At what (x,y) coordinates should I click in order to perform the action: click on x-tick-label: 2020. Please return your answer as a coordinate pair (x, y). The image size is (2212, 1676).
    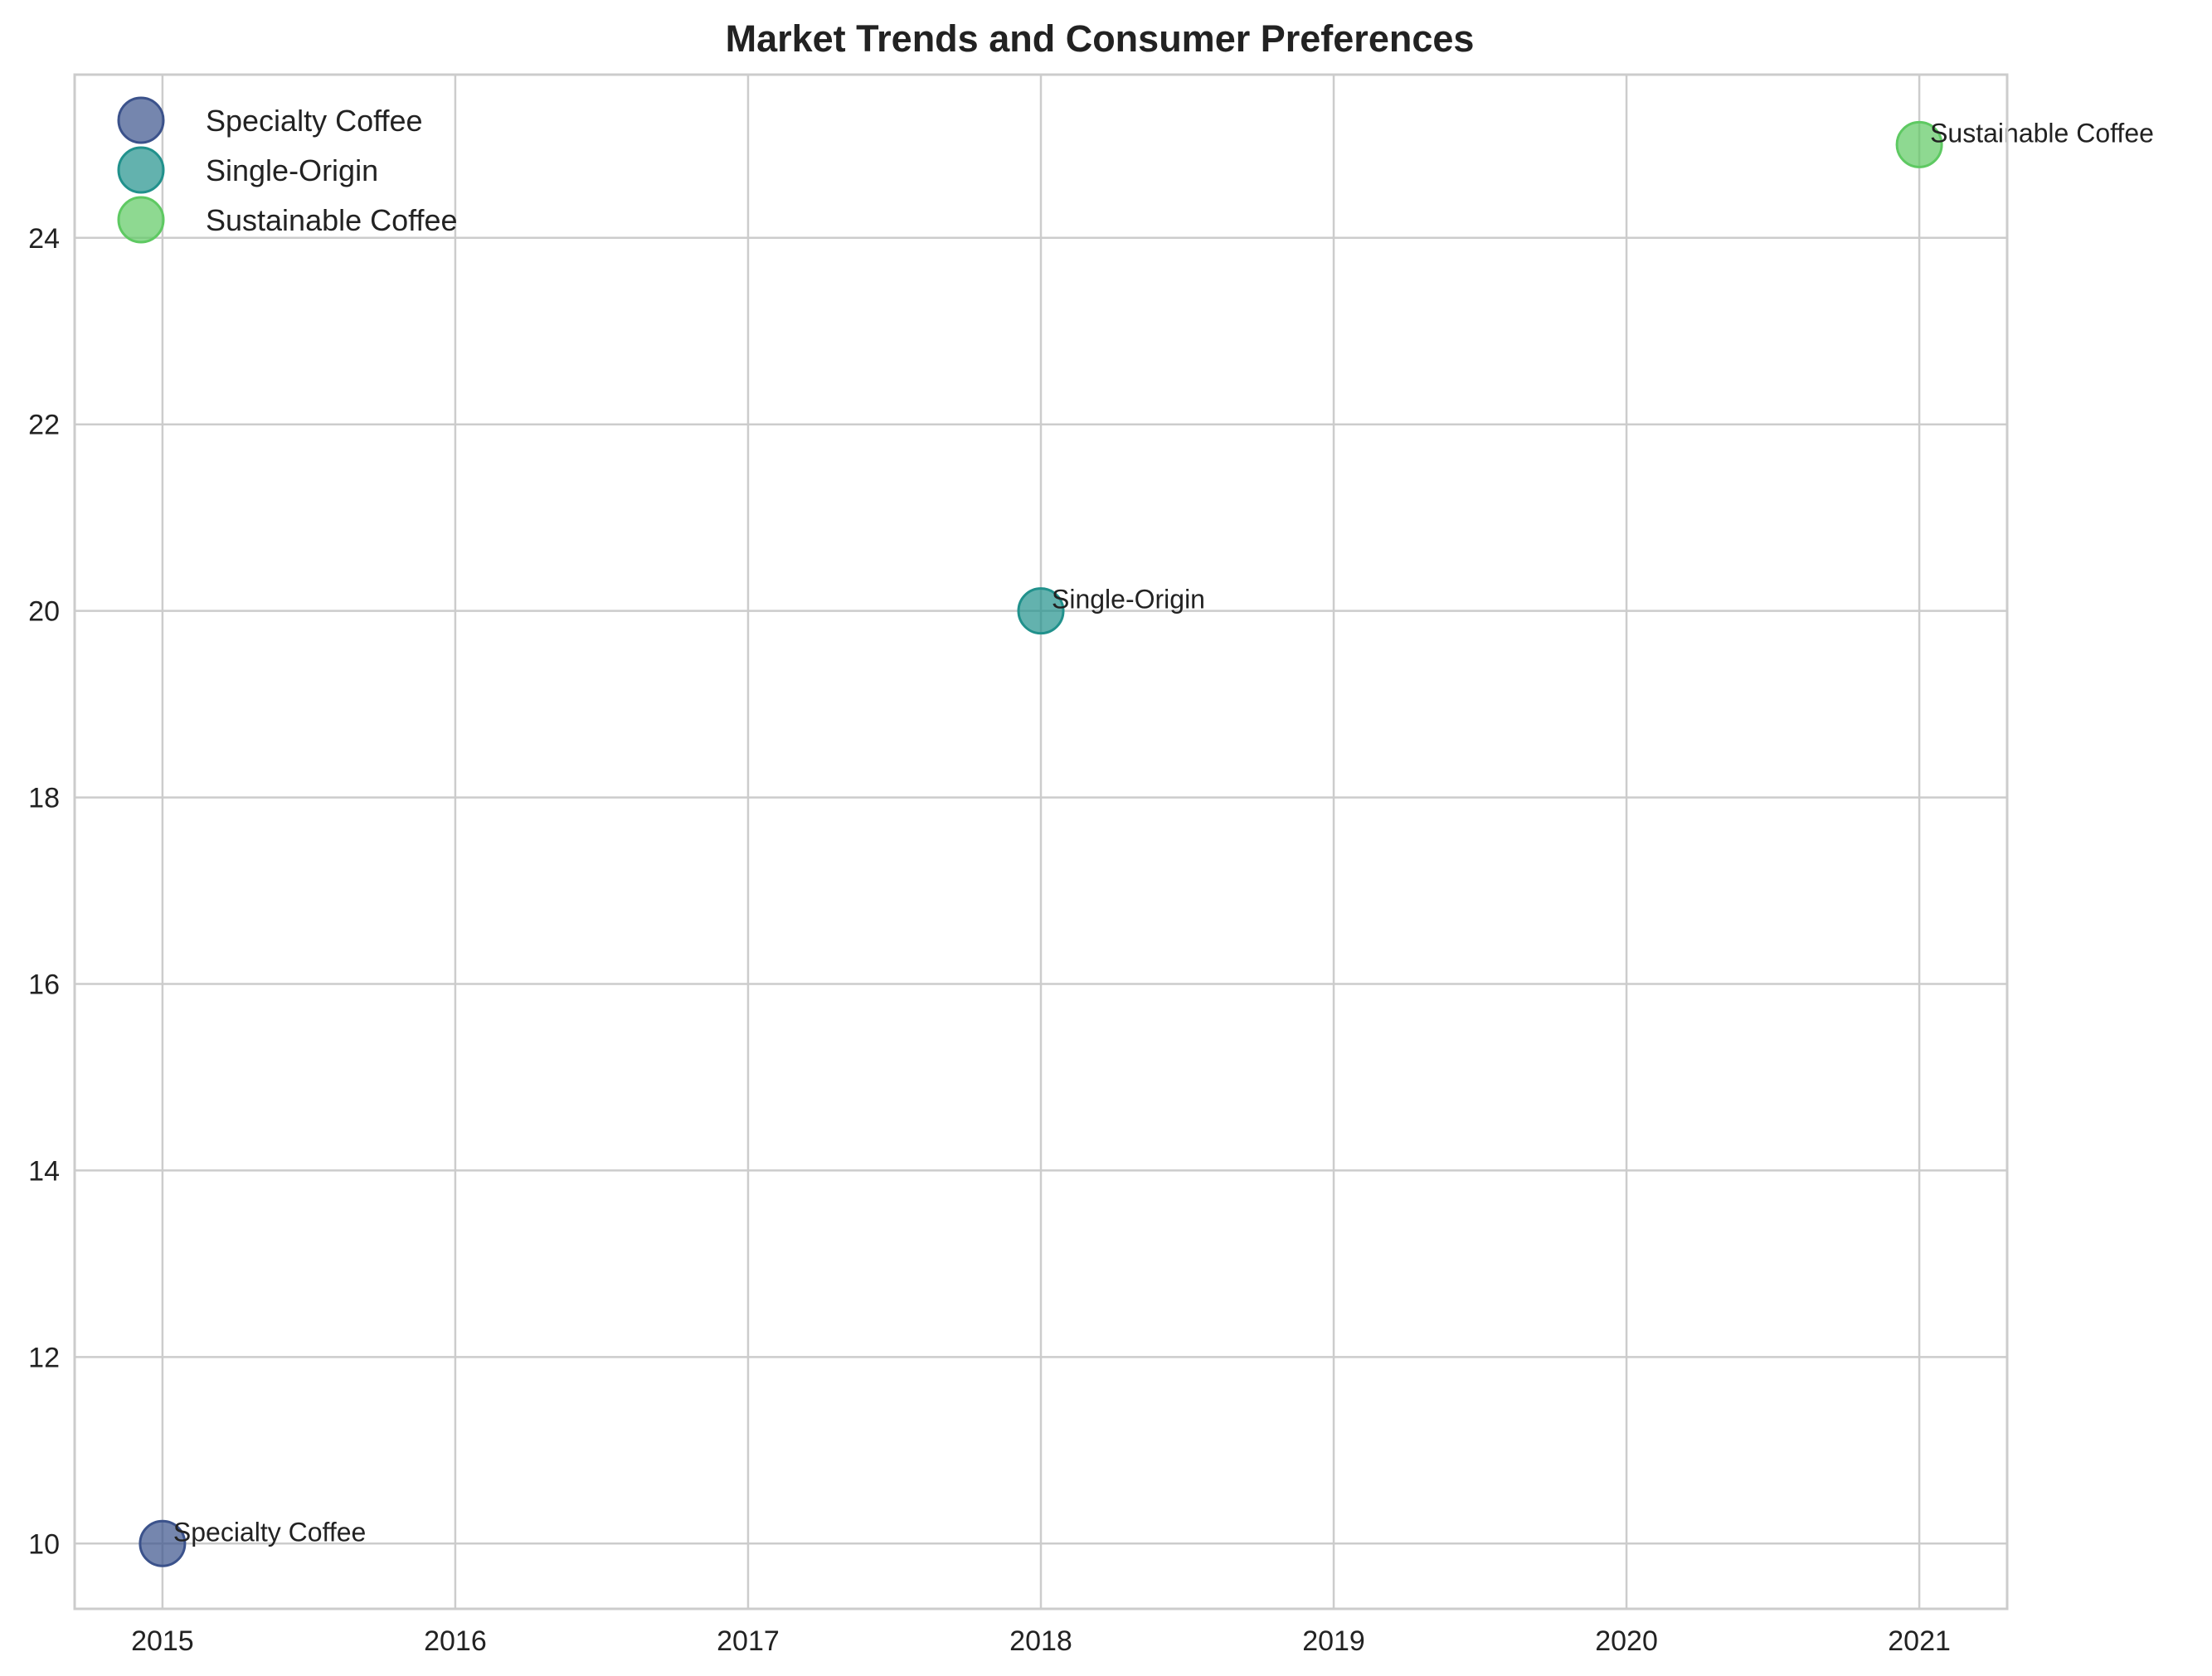
    Looking at the image, I should click on (1626, 1641).